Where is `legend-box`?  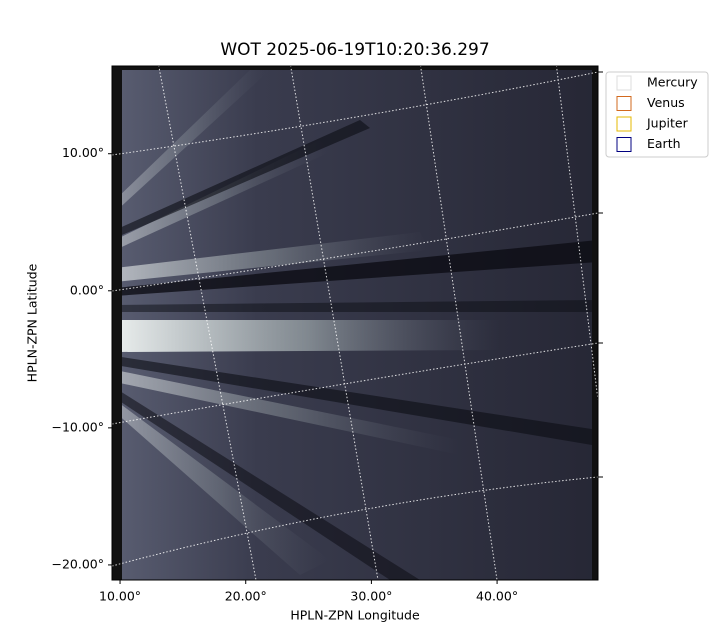 legend-box is located at coordinates (657, 114).